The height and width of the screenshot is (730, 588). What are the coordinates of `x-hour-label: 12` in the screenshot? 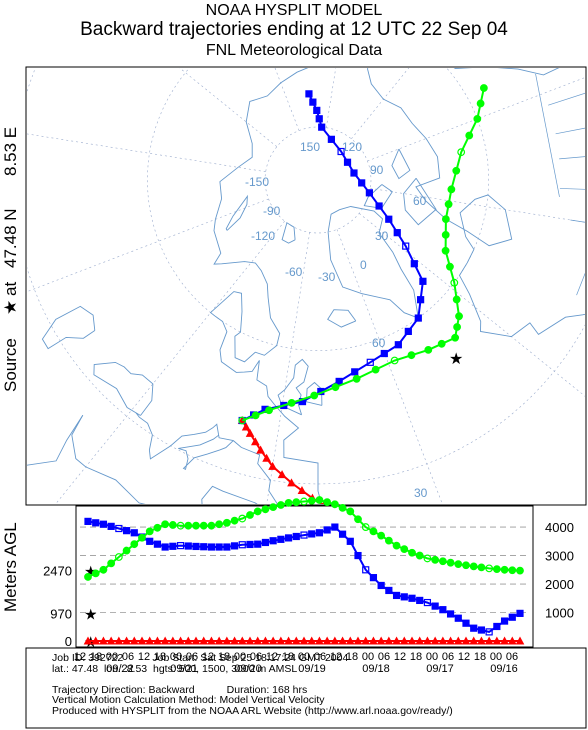 It's located at (336, 657).